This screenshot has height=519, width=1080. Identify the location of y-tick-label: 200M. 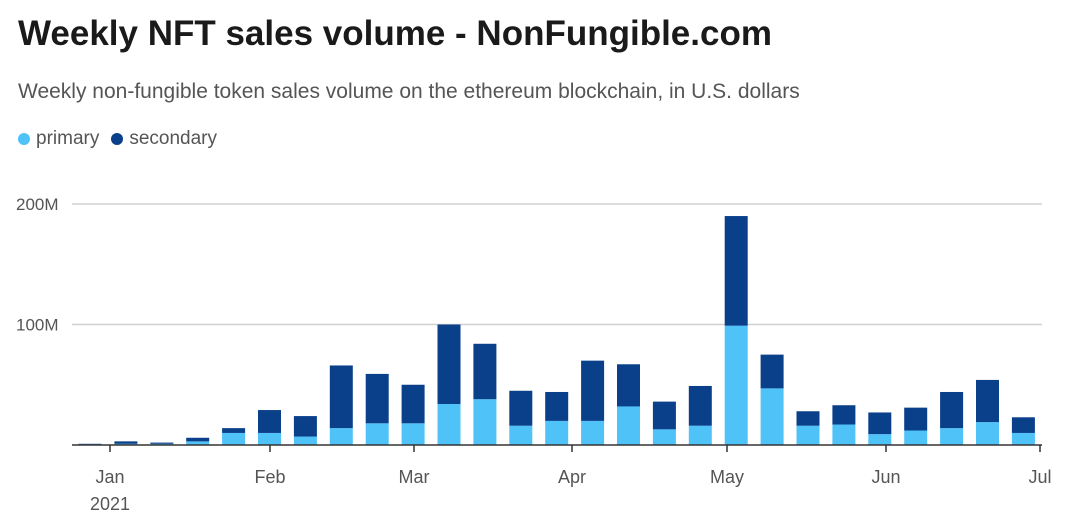
(37, 204).